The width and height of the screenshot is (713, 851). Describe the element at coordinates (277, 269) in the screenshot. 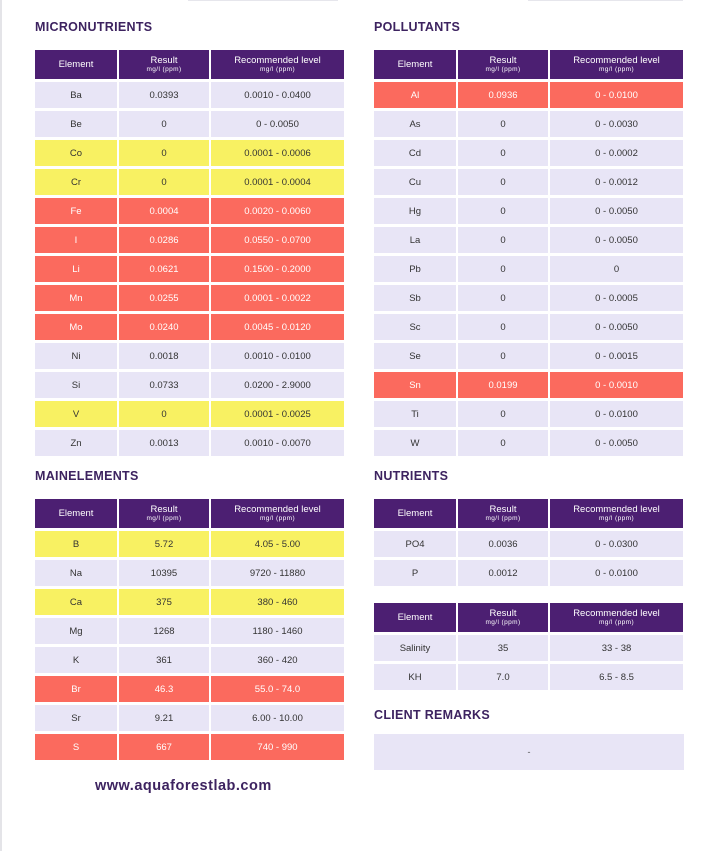

I see `recommended-range-cell: 0.1500 - 0.2000` at that location.